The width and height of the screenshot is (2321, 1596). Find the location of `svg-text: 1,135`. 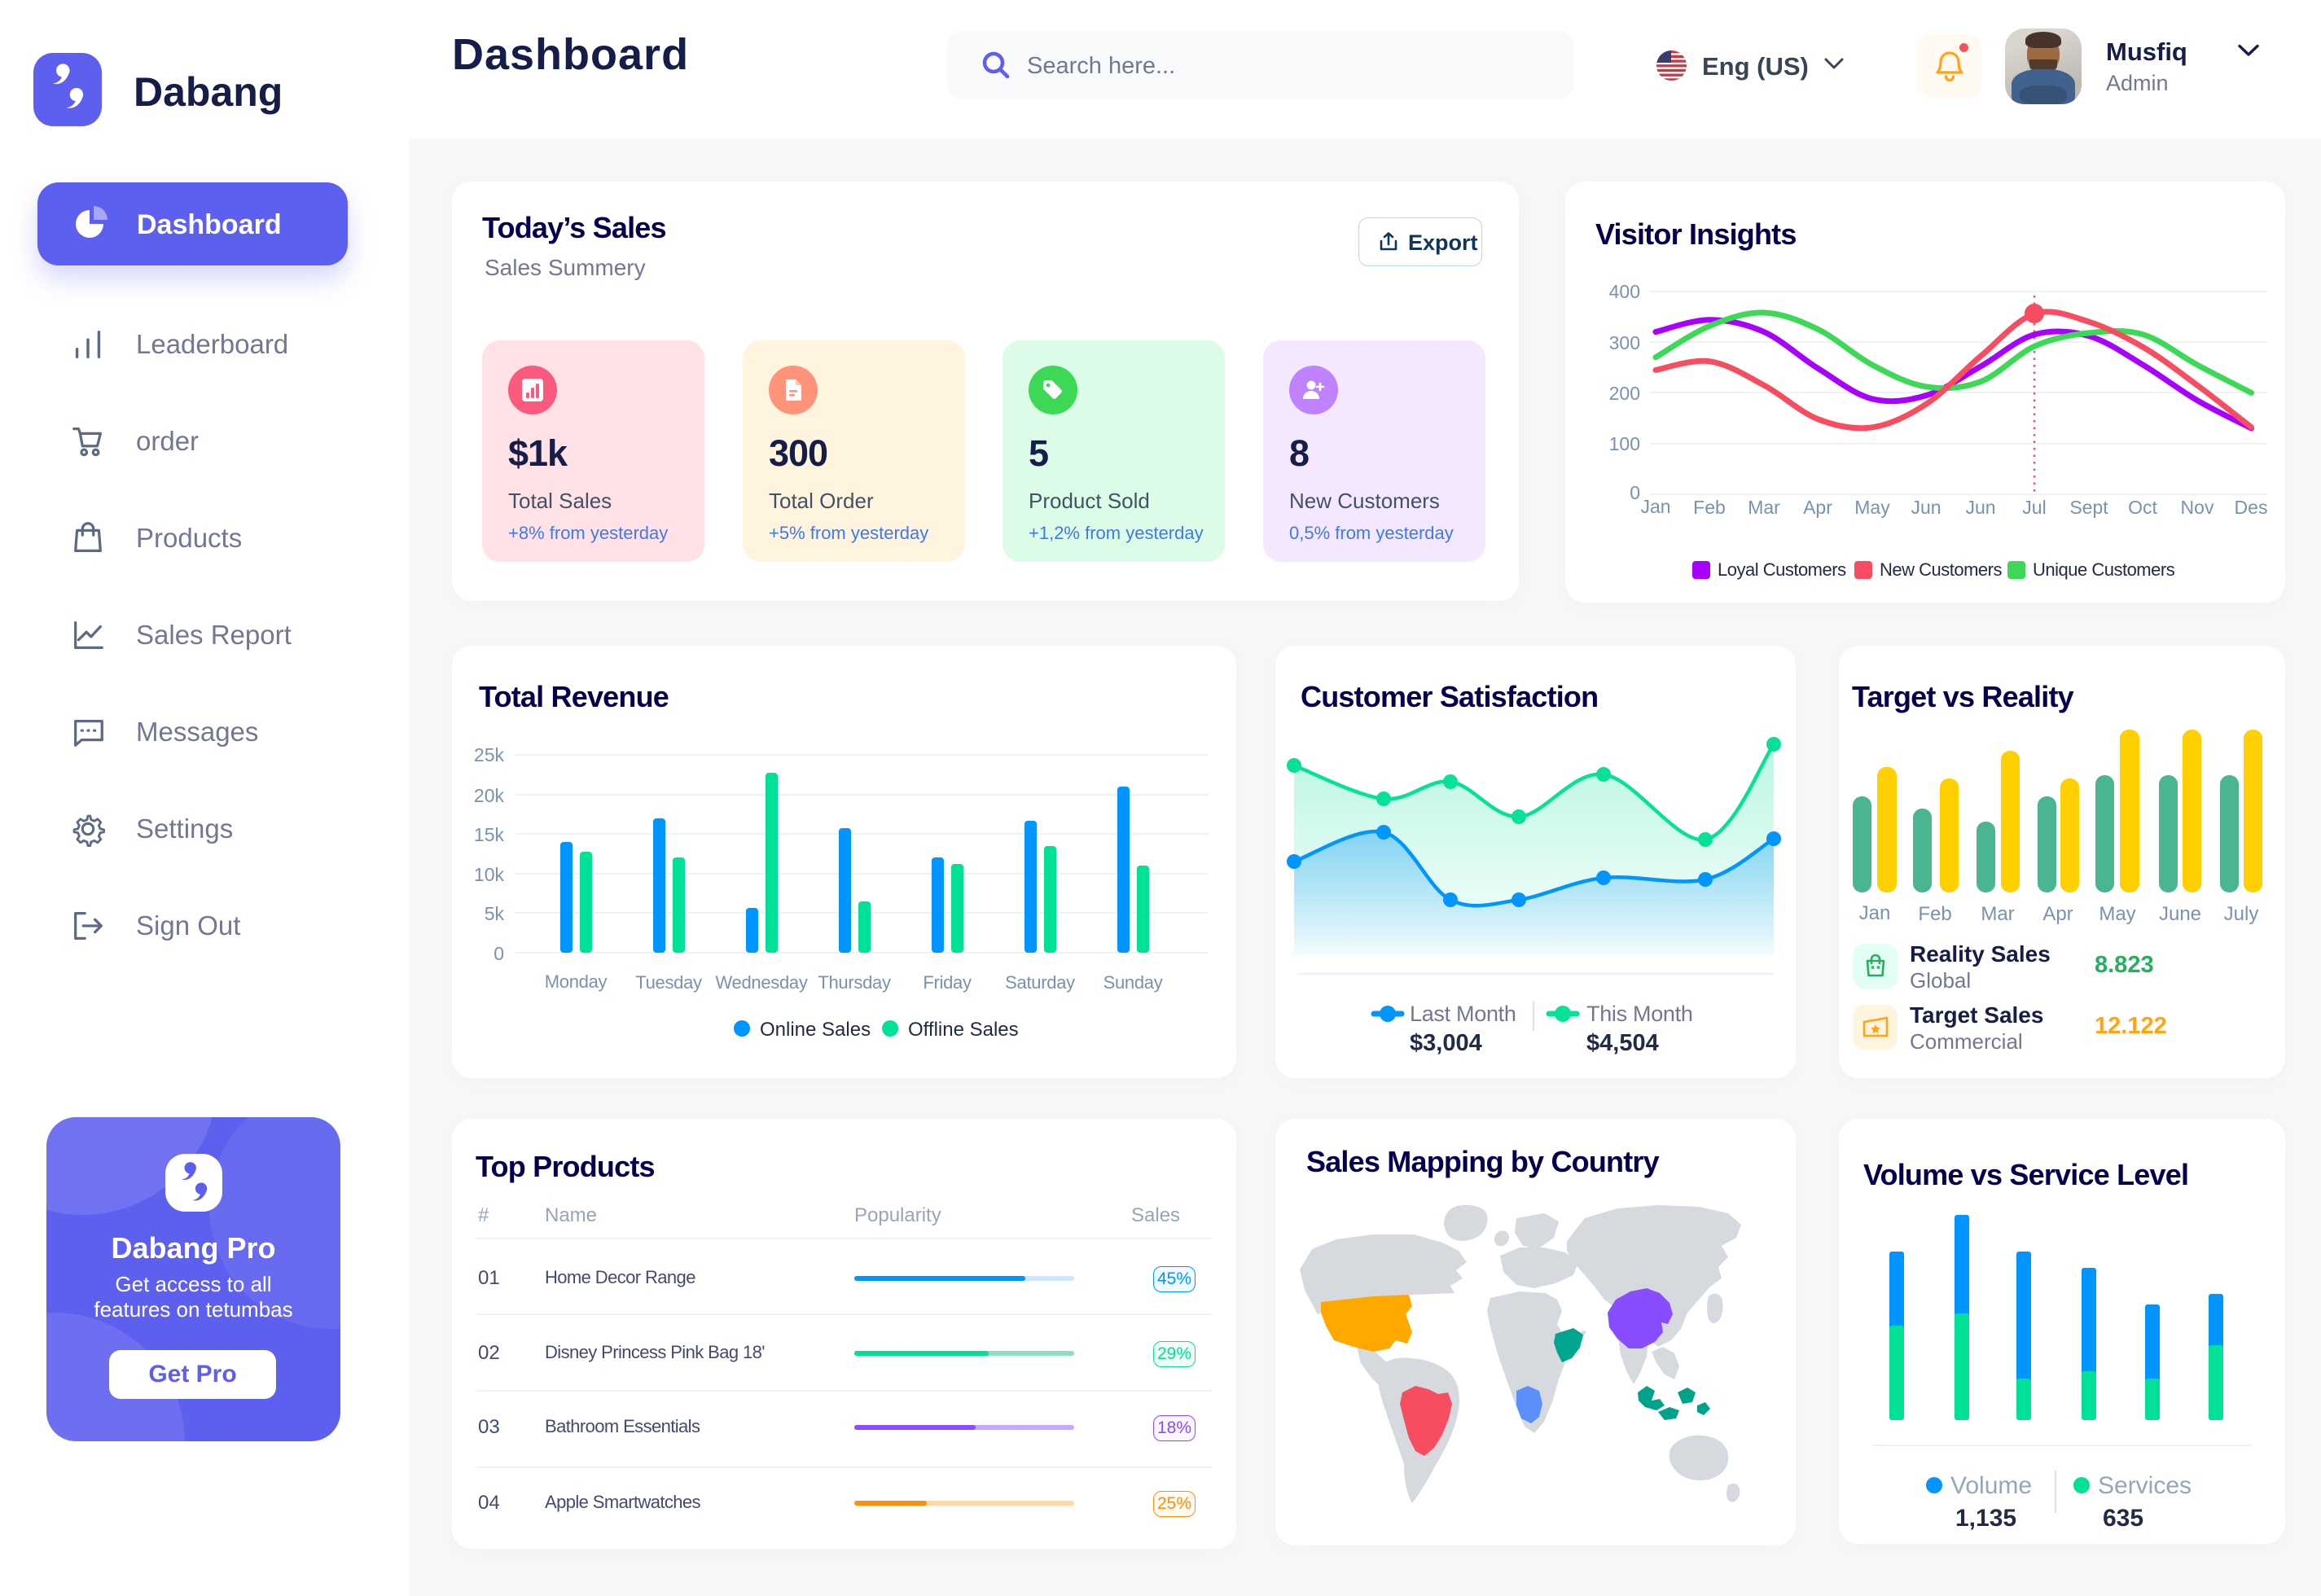

svg-text: 1,135 is located at coordinates (1985, 1518).